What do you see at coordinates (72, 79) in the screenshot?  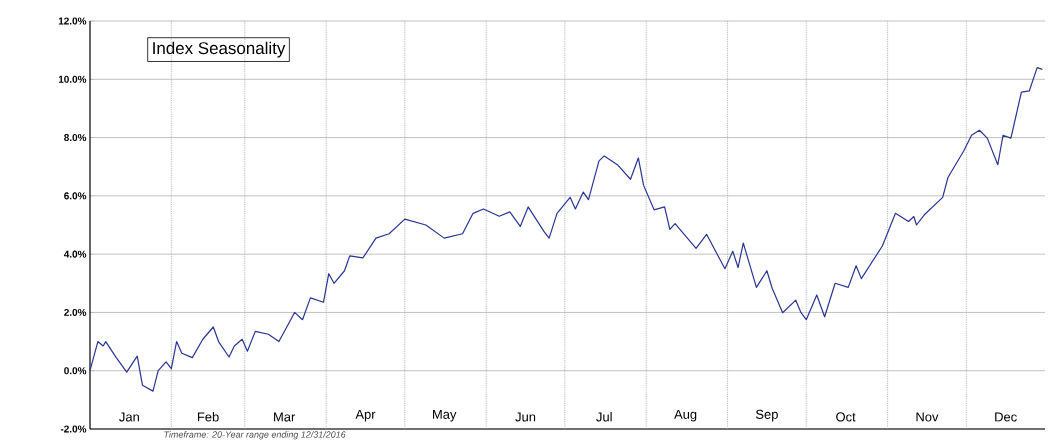 I see `y-tick-label: 10.0%` at bounding box center [72, 79].